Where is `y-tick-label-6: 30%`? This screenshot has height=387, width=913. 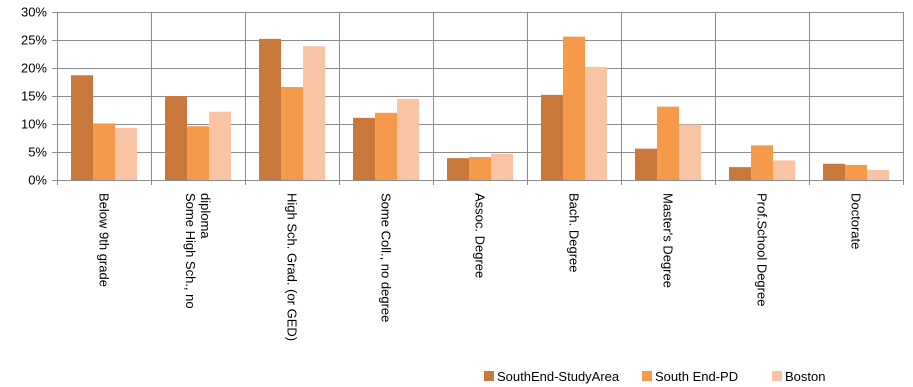 y-tick-label-6: 30% is located at coordinates (34, 12).